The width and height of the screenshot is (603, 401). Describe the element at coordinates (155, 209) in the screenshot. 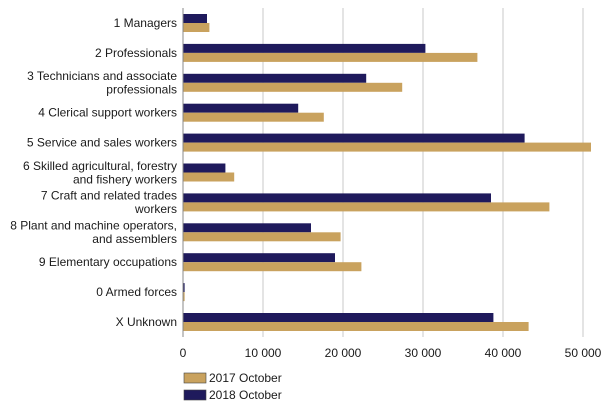

I see `category-label-line: workers` at that location.